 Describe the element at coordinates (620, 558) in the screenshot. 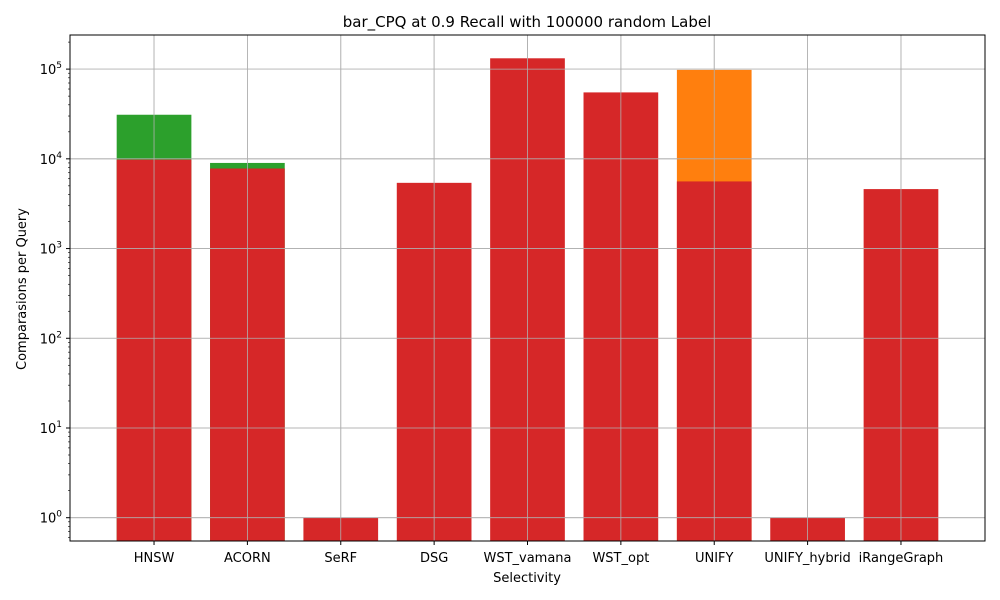

I see `x-tick-label: WST_opt` at that location.